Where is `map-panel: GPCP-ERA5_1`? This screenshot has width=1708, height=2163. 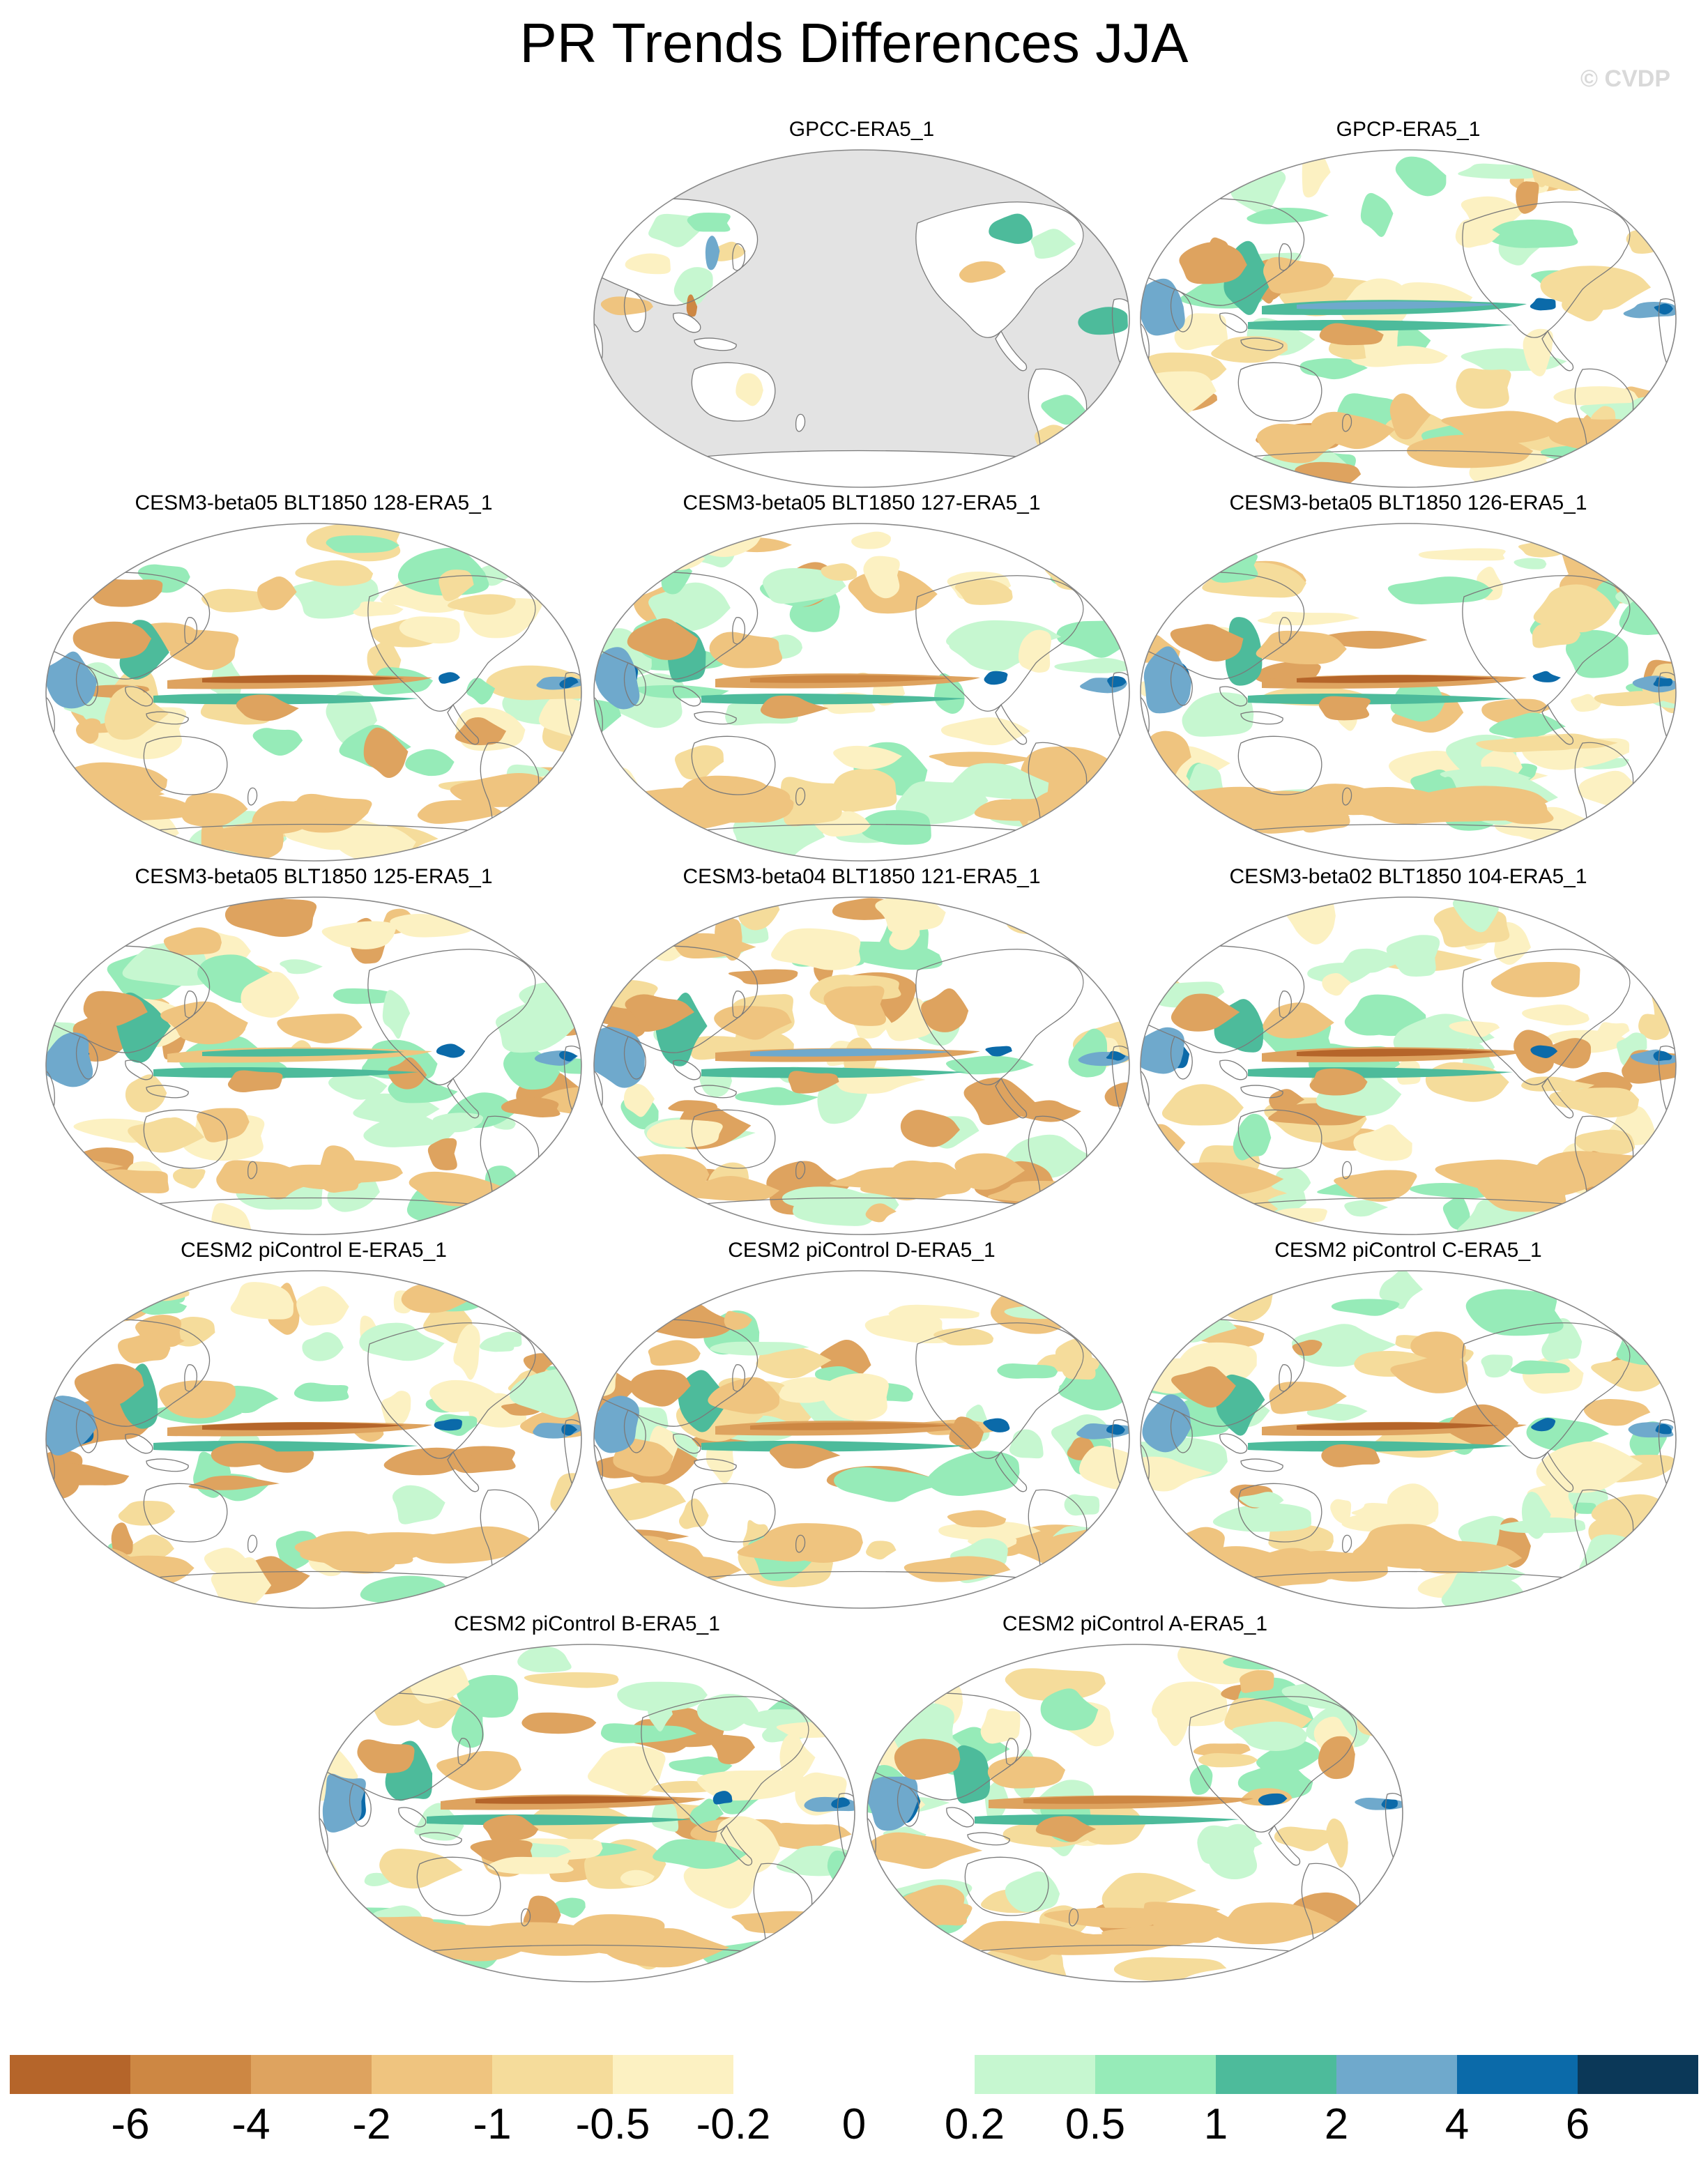 map-panel: GPCP-ERA5_1 is located at coordinates (1408, 304).